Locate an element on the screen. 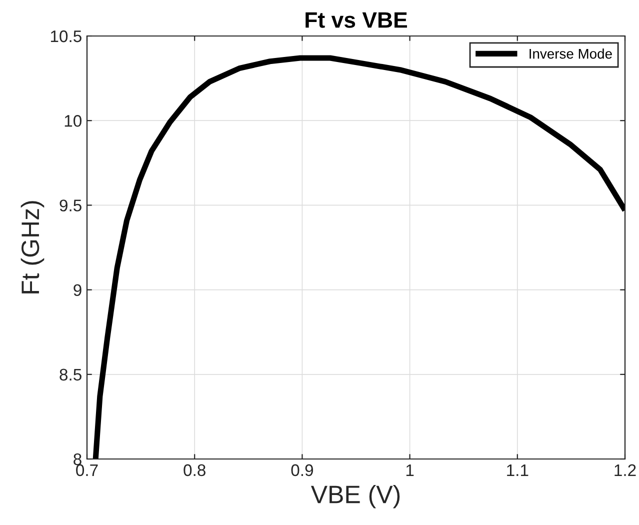 Image resolution: width=639 pixels, height=525 pixels. y-tick-label: 8.5 is located at coordinates (71, 374).